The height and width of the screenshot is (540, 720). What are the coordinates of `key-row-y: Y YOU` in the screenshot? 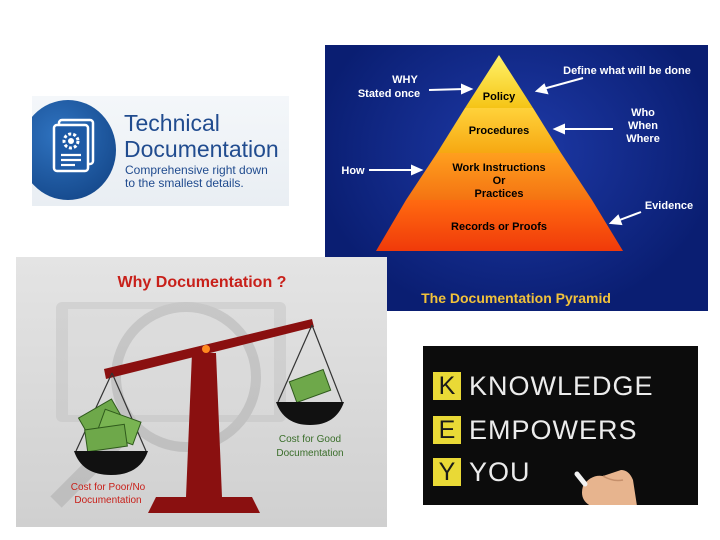 It's located at (482, 472).